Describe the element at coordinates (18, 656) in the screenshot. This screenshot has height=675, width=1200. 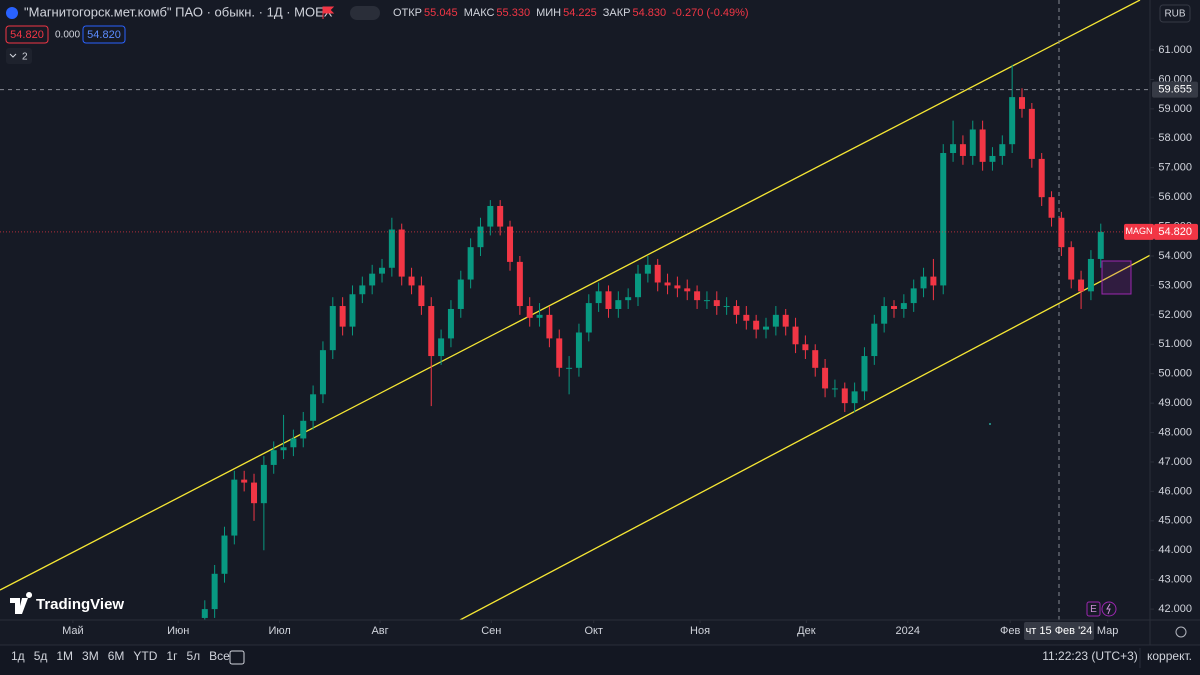
I see `range-button: 1д` at that location.